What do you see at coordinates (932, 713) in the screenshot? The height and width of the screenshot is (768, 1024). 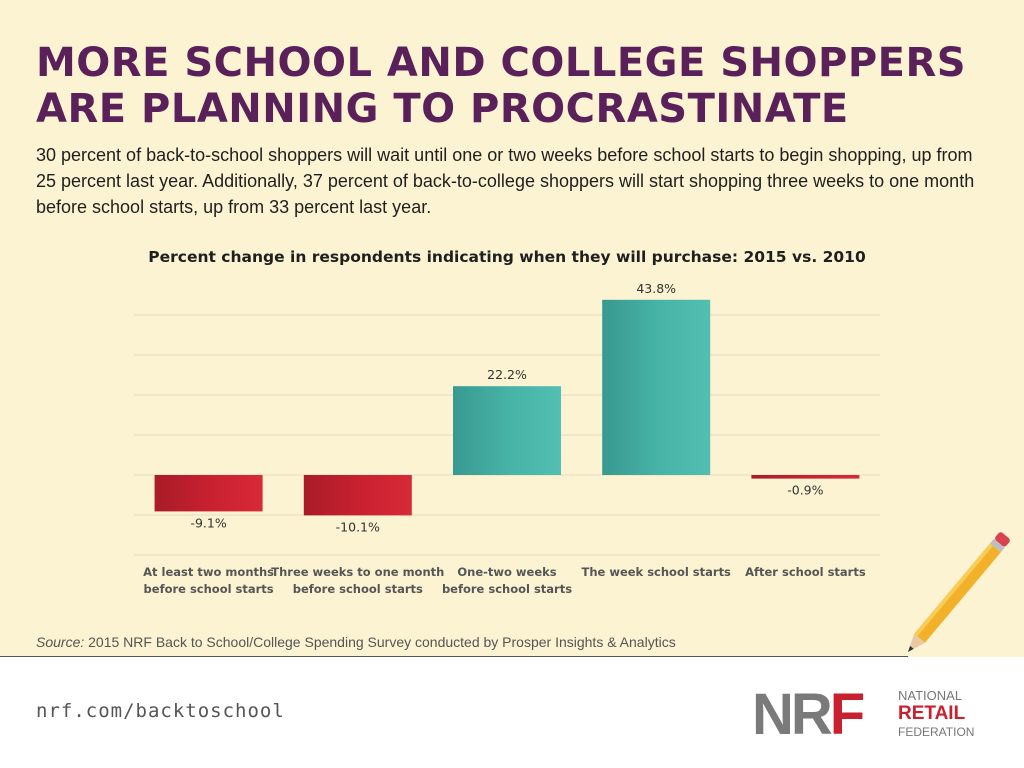 I see `logo-line-retail: RETAIL` at bounding box center [932, 713].